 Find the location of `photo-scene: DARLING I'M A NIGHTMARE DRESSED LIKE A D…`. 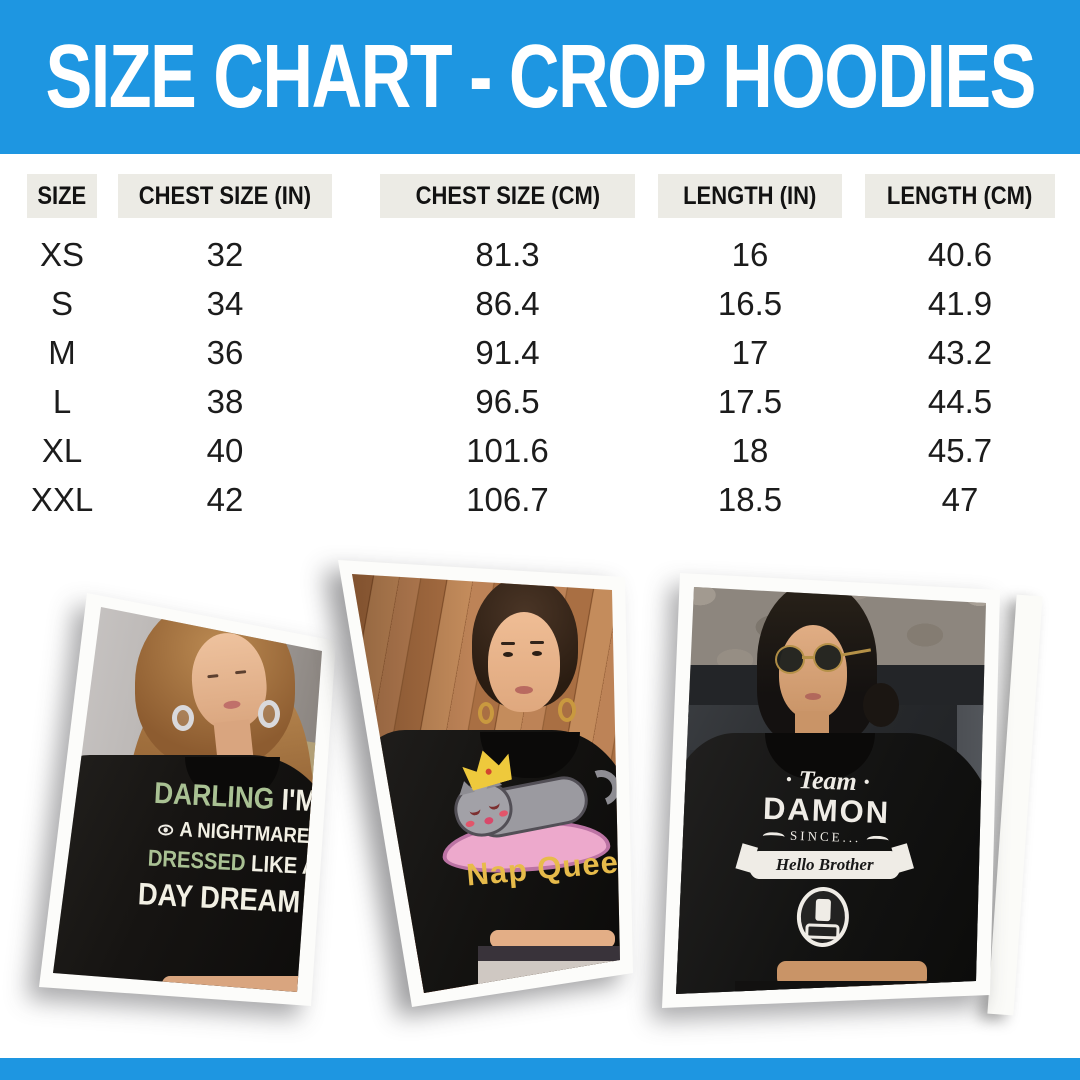

photo-scene: DARLING I'M A NIGHTMARE DRESSED LIKE A D… is located at coordinates (187, 799).